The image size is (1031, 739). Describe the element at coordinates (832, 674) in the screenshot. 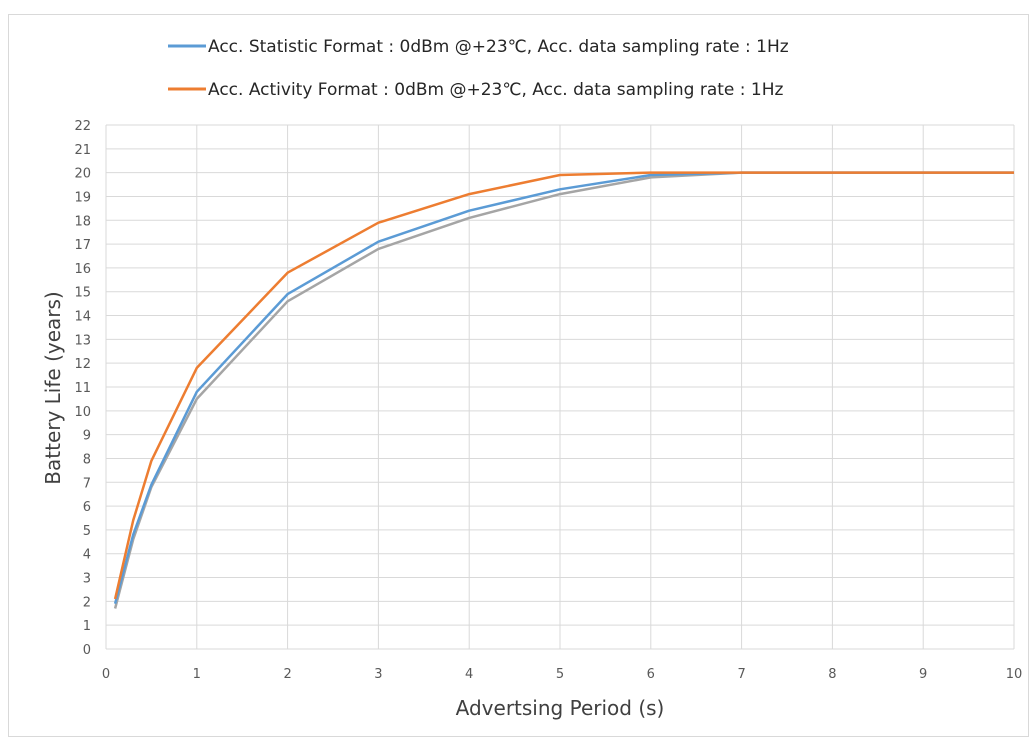

I see `x-tick-label: 8` at that location.